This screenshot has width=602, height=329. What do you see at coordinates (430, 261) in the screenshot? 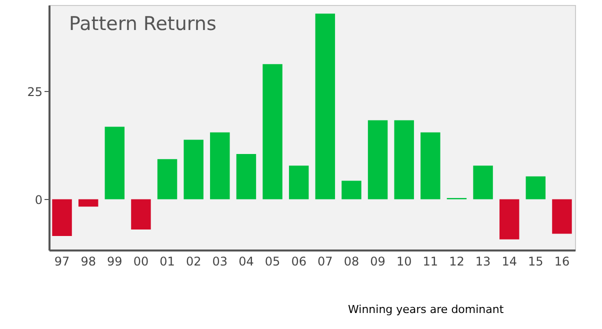
I see `x-tick-label: 11` at bounding box center [430, 261].